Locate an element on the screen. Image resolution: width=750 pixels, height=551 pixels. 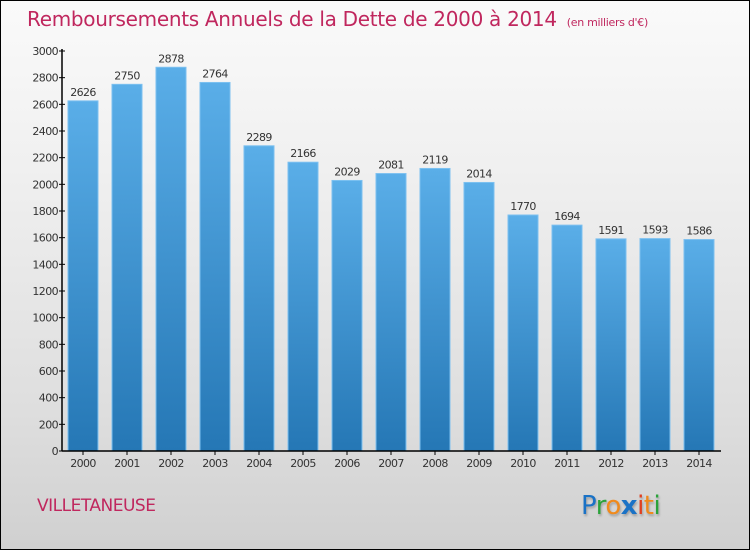
proxiti-logo: Proxiti is located at coordinates (621, 506).